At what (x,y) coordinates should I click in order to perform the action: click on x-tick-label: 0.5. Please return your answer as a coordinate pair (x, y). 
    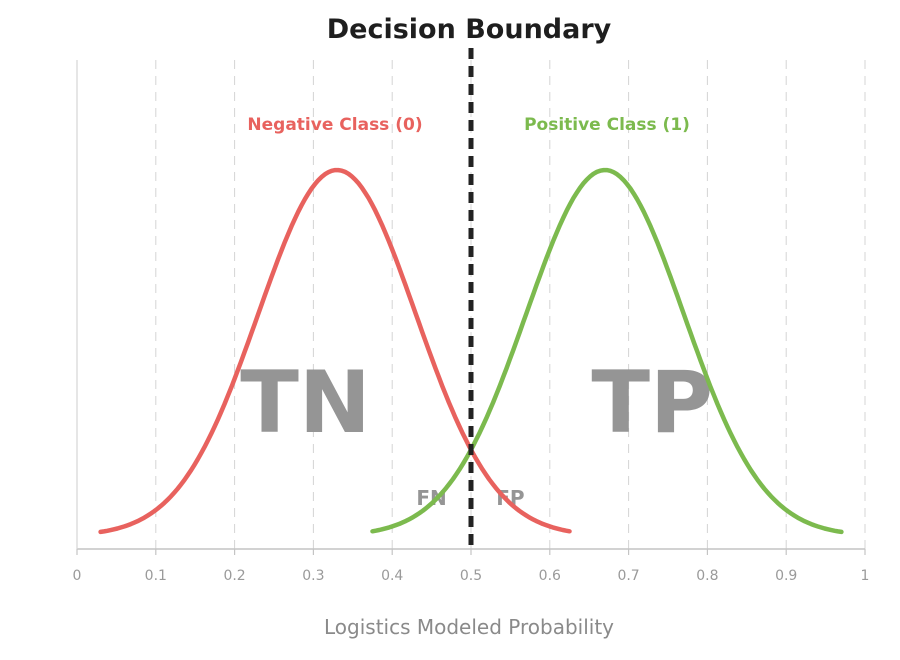
    Looking at the image, I should click on (471, 576).